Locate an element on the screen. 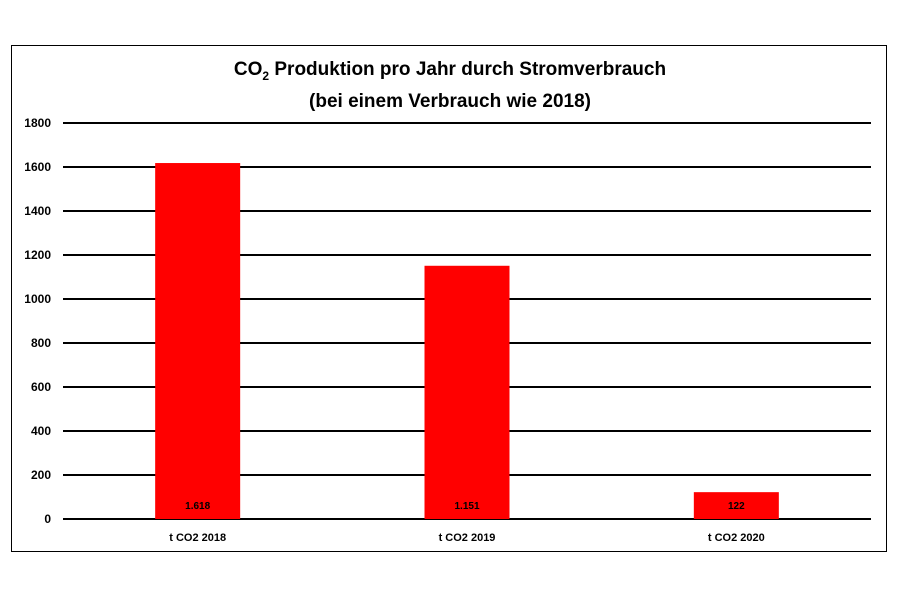 The image size is (900, 600). x-tick-label: t CO2 2019 is located at coordinates (467, 538).